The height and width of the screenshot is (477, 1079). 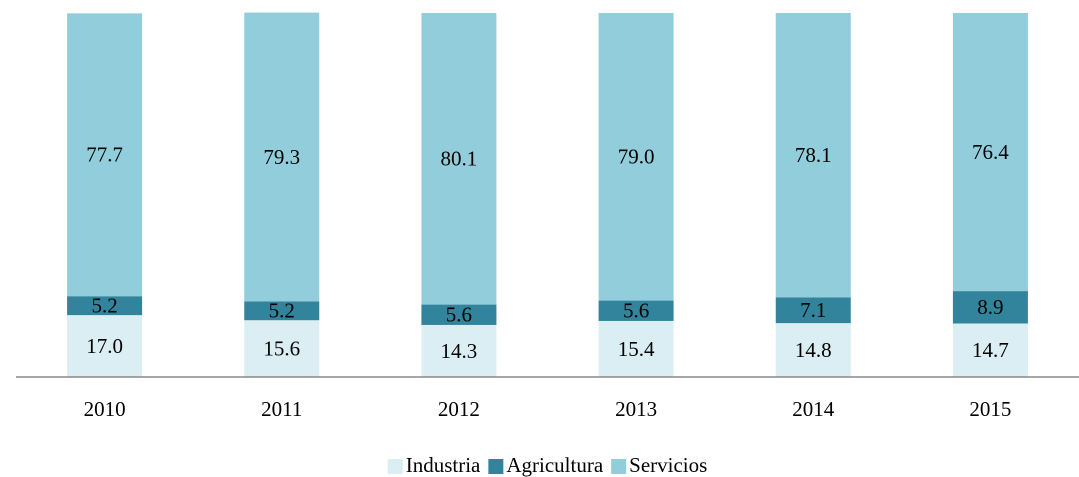 I want to click on x-tick-label: 2011, so click(x=281, y=409).